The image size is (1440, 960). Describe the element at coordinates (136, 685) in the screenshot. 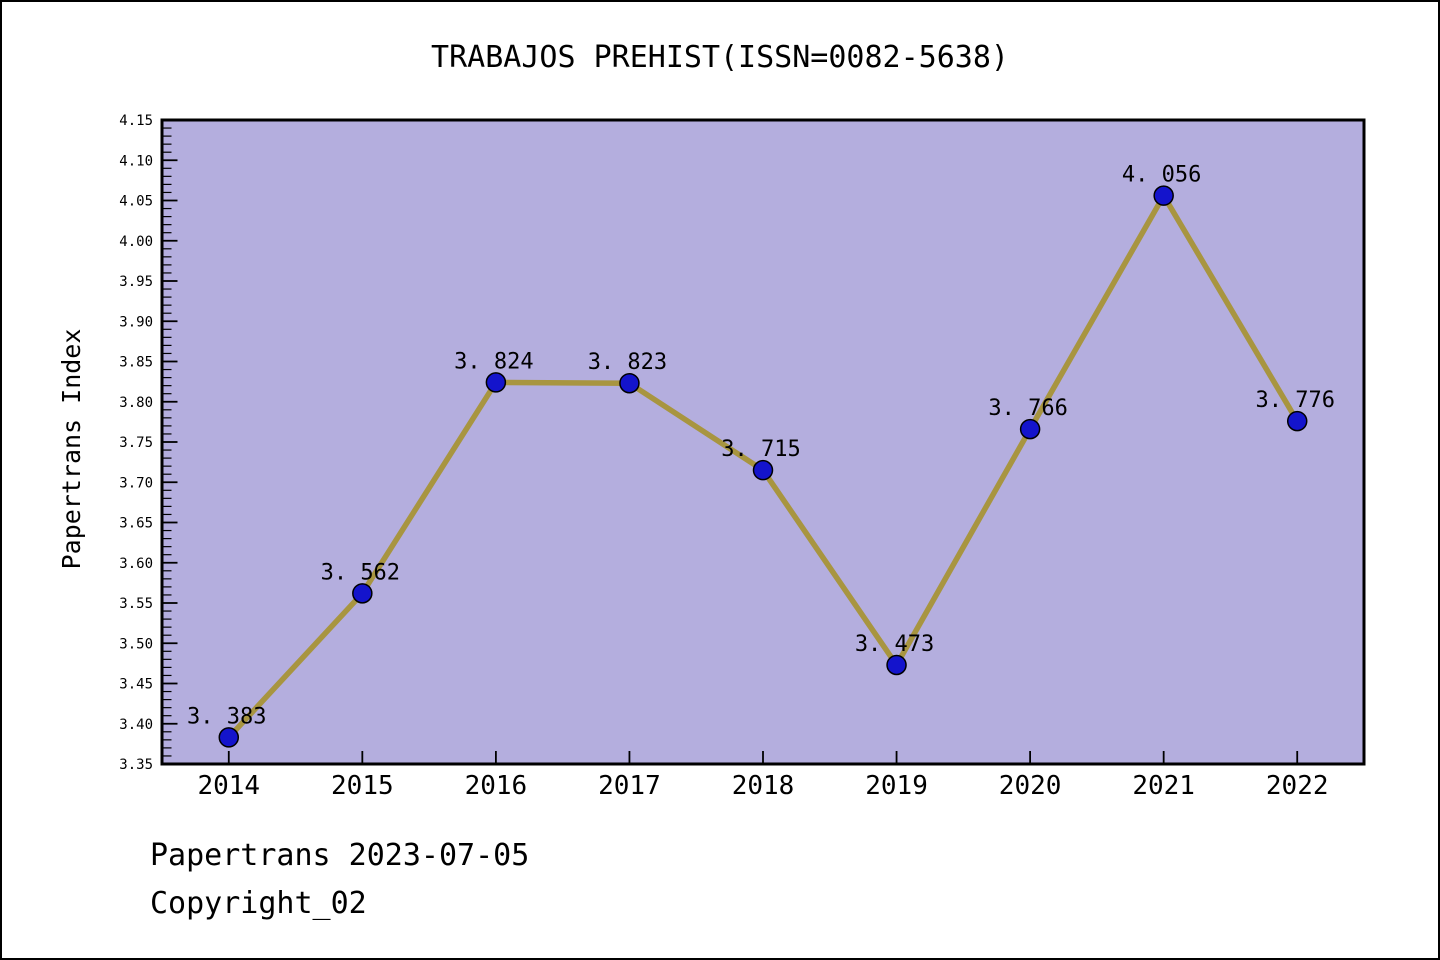

I see `y-tick-label: 3.45` at that location.